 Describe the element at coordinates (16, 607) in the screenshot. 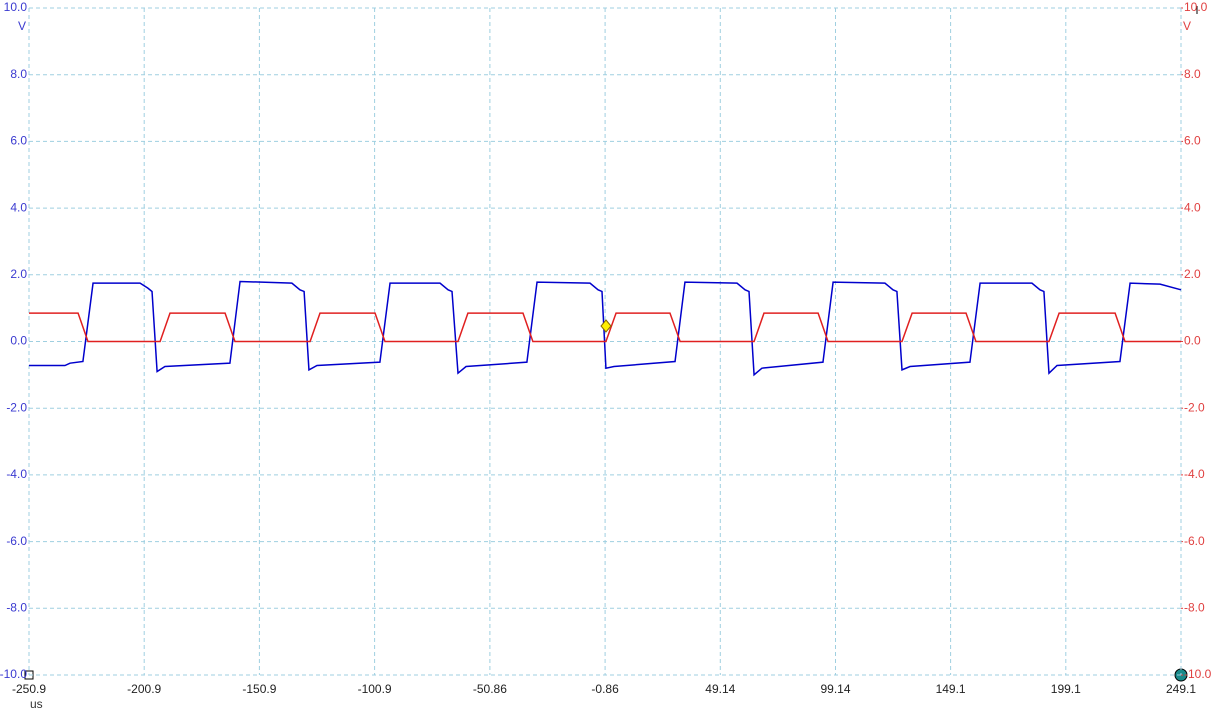

I see `y-tick-label: -8.0` at that location.